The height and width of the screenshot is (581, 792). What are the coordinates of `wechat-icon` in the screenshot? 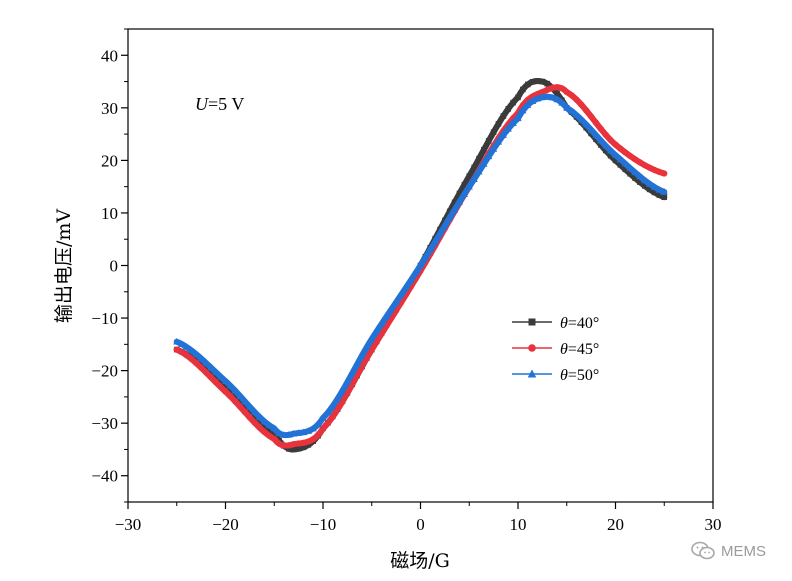 It's located at (703, 550).